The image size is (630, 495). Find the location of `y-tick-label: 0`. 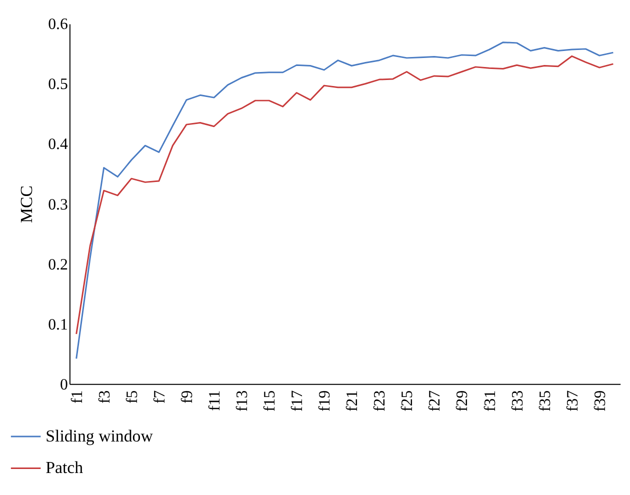

y-tick-label: 0 is located at coordinates (64, 385).